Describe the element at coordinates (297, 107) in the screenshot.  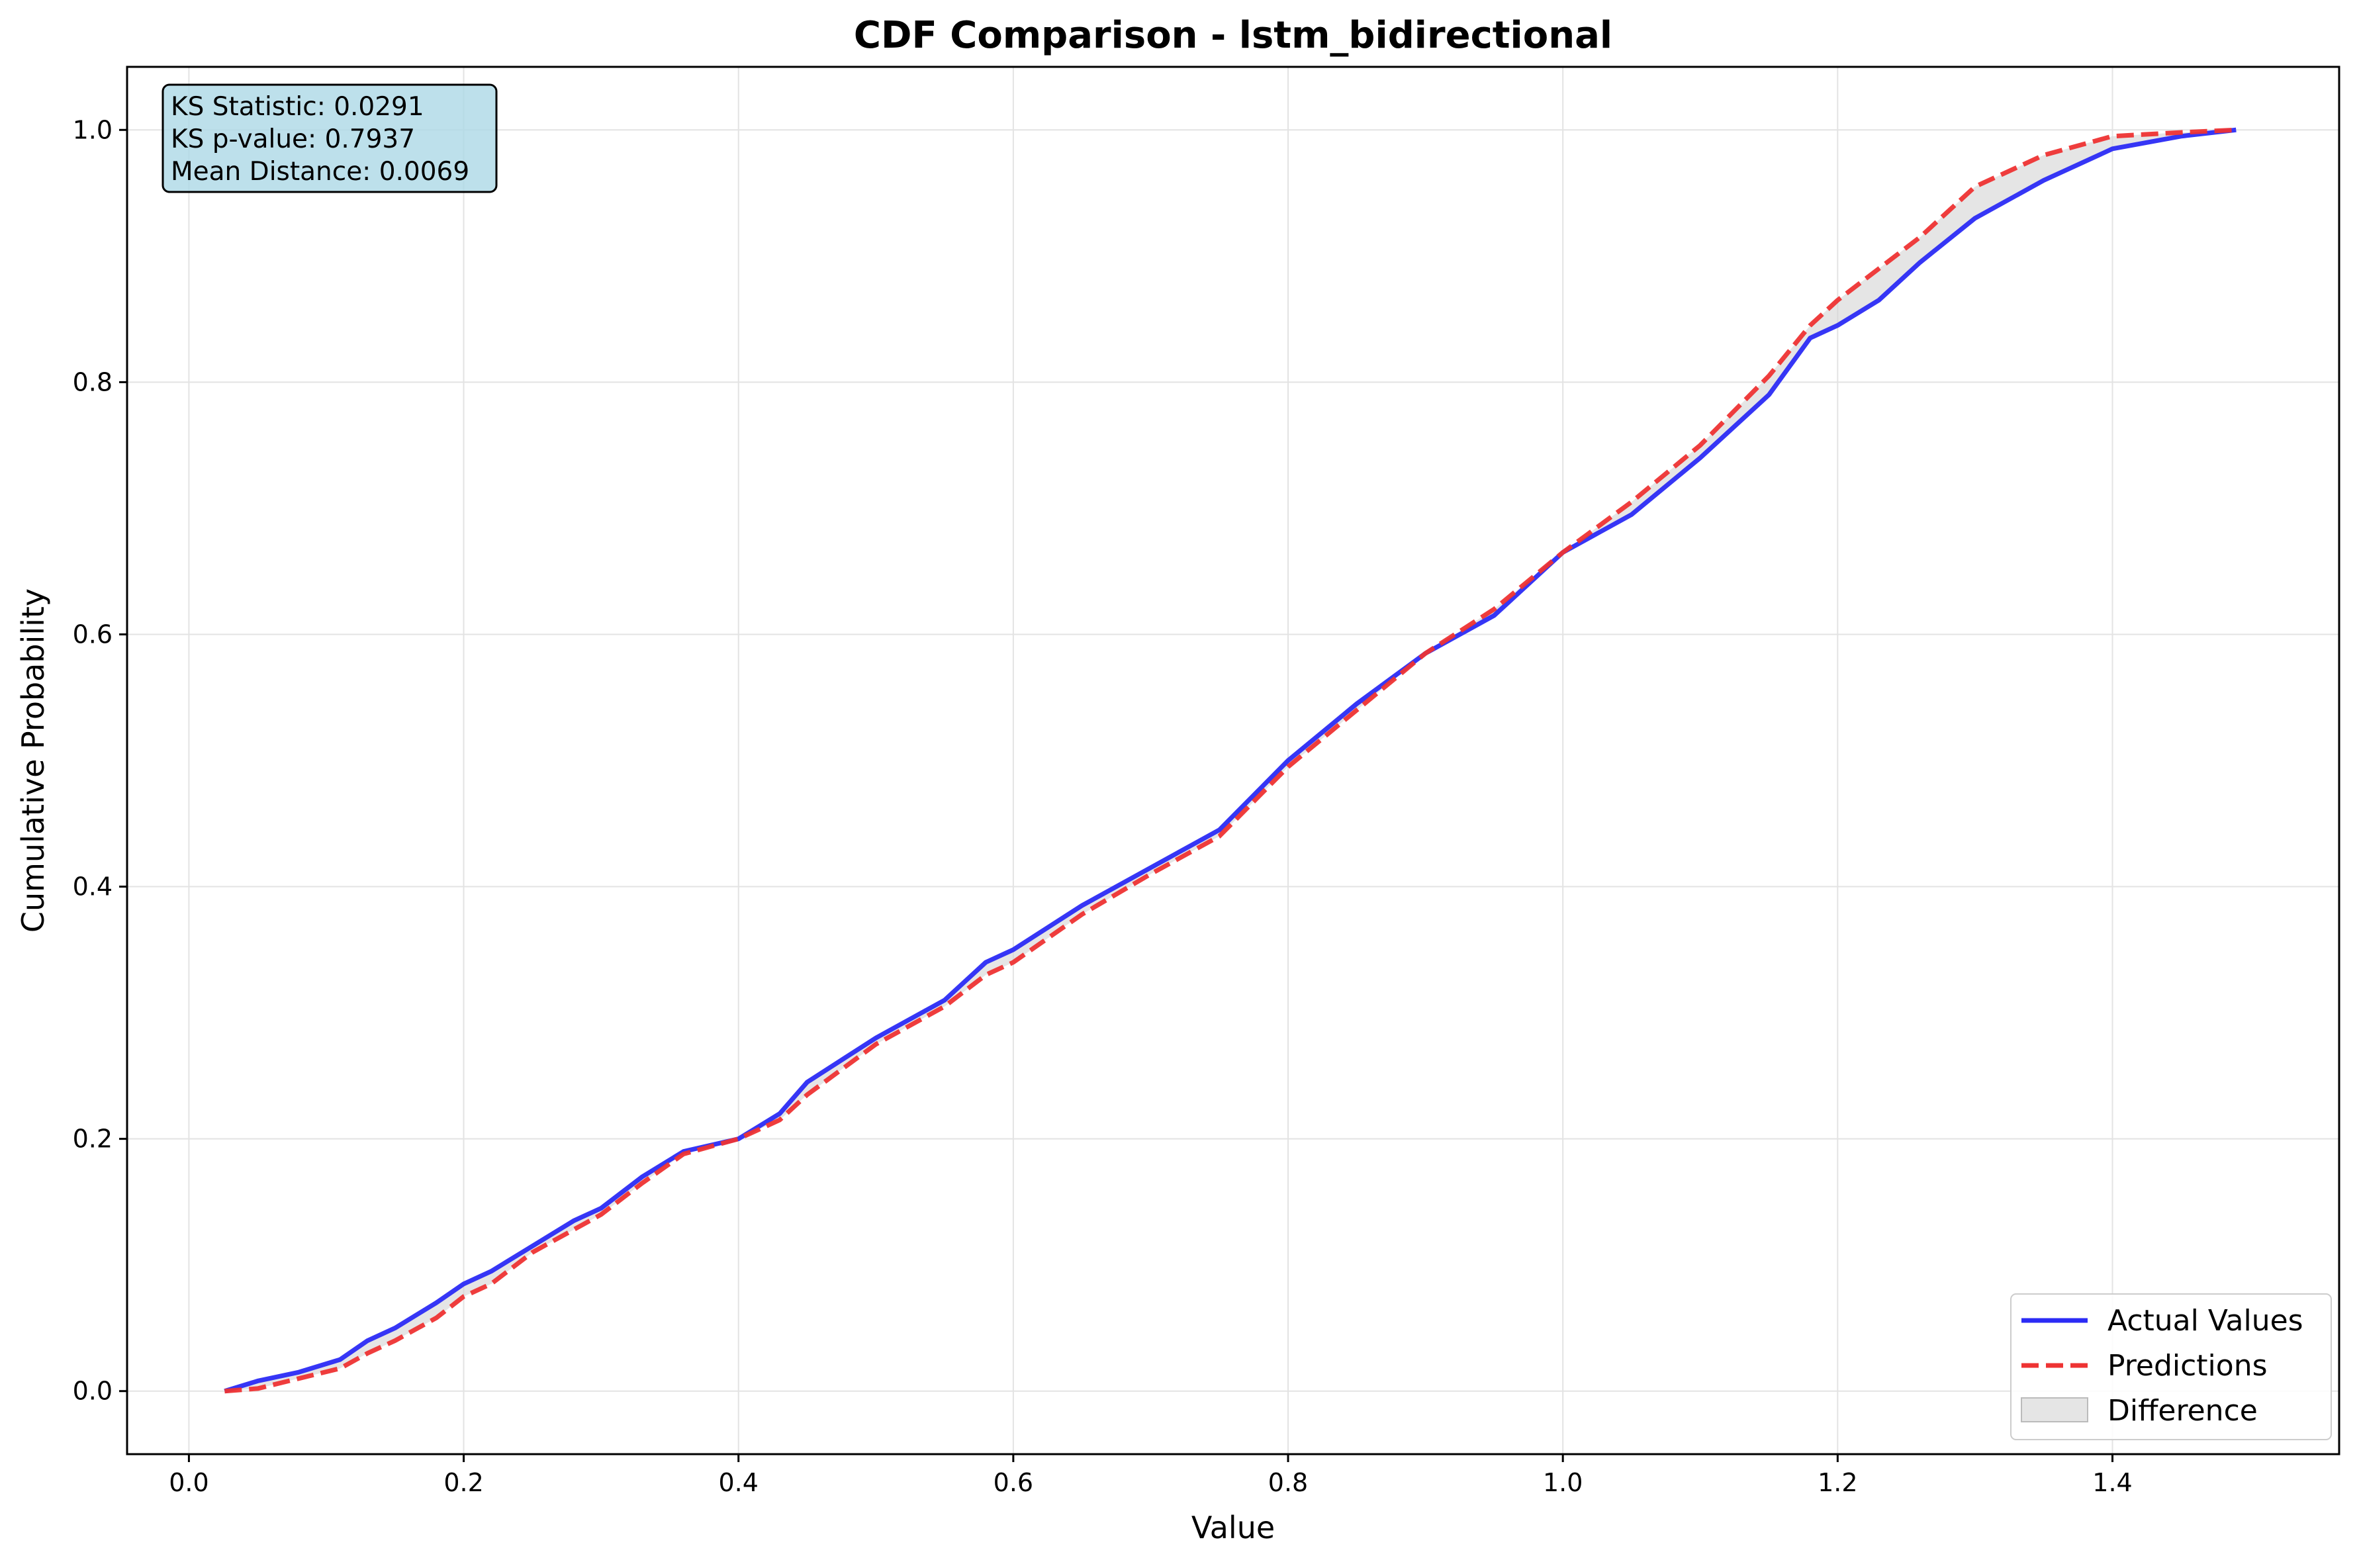
I see `stats-ks-statistic: KS Statistic: 0.0291` at that location.